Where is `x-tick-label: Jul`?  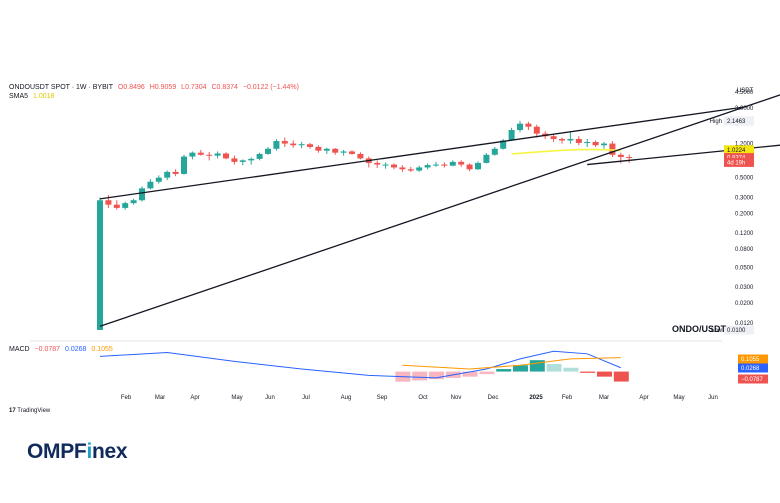
x-tick-label: Jul is located at coordinates (306, 398).